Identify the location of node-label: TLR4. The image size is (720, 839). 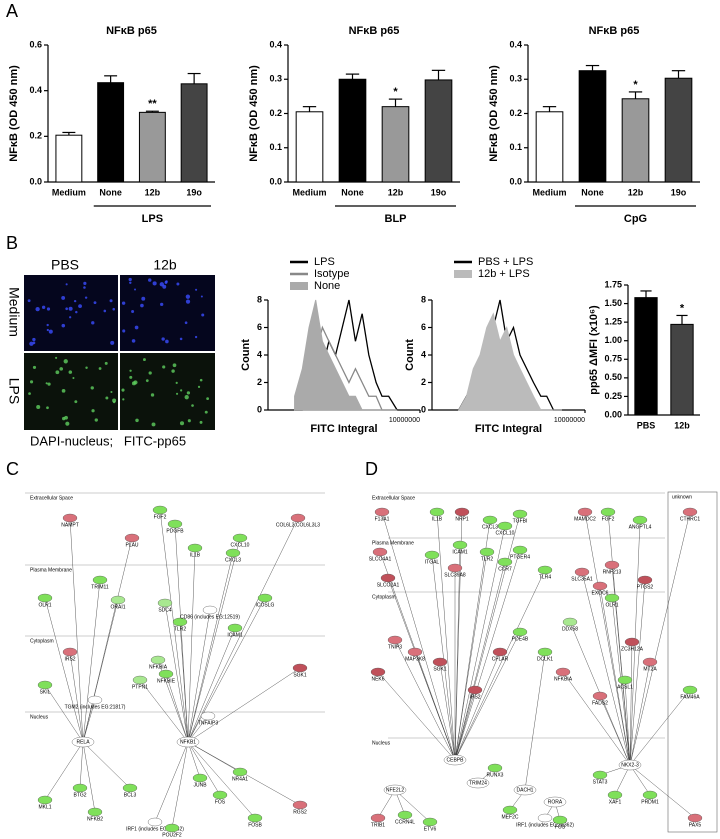
(545, 577).